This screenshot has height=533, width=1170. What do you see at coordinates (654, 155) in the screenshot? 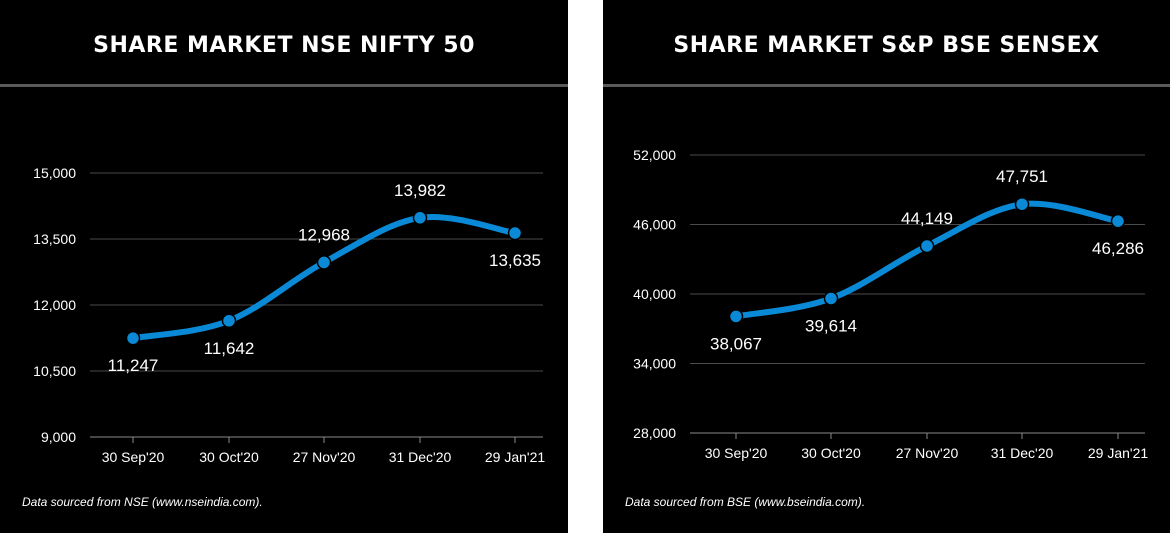
I see `y-tick-label: 52,000` at bounding box center [654, 155].